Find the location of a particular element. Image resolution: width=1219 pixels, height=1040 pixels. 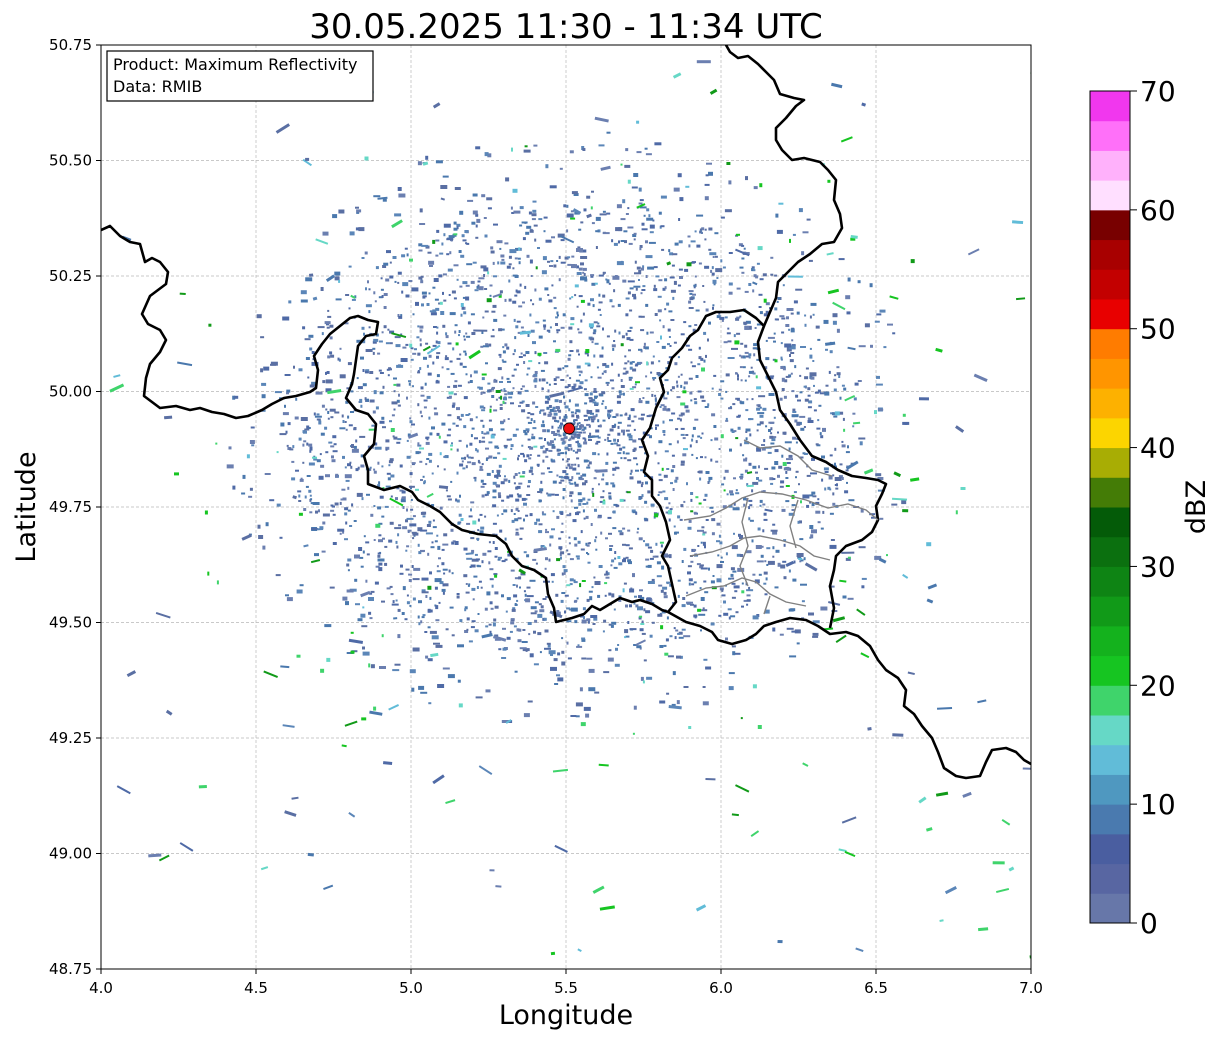

country-border-luxembourg-germany is located at coordinates (822, 477).